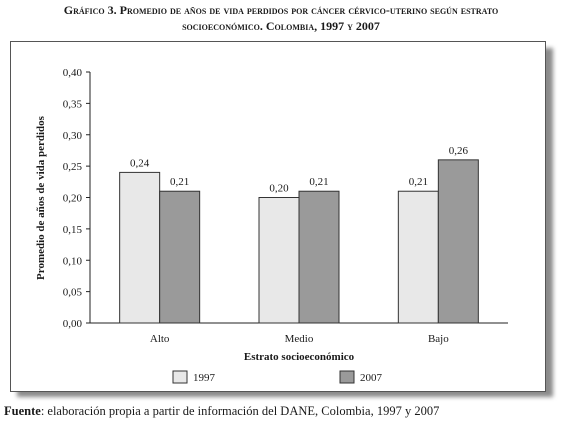 The width and height of the screenshot is (562, 425). Describe the element at coordinates (204, 378) in the screenshot. I see `legend-label-1997: 1997` at that location.